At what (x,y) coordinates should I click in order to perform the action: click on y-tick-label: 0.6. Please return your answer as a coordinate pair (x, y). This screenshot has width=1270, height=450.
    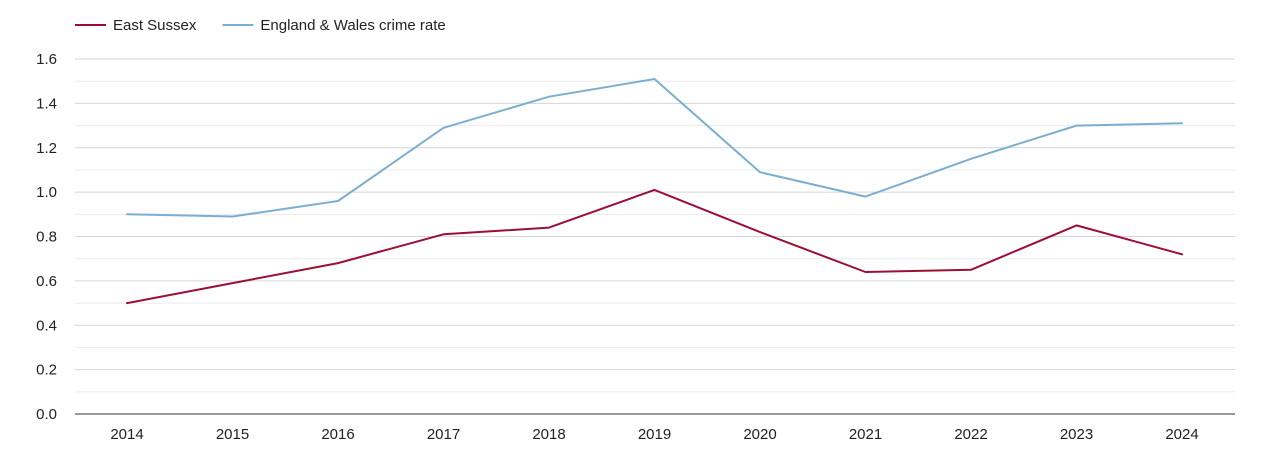
    Looking at the image, I should click on (46, 281).